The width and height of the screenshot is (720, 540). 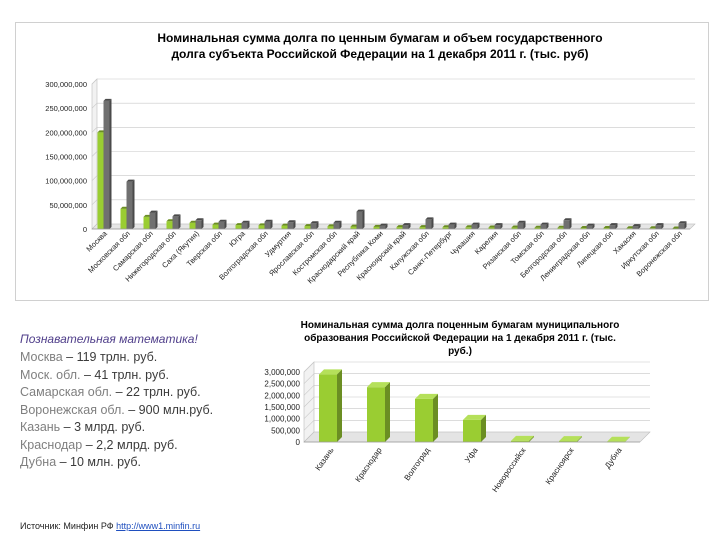 I want to click on note-line: Дубна – 10 млн. руб., so click(x=140, y=463).